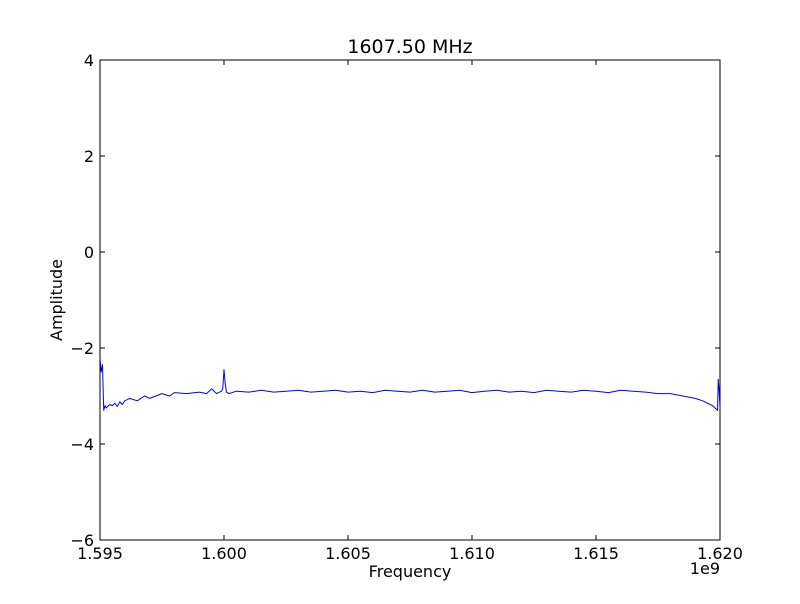 The width and height of the screenshot is (800, 604). I want to click on x-tick-label: 1.620, so click(720, 553).